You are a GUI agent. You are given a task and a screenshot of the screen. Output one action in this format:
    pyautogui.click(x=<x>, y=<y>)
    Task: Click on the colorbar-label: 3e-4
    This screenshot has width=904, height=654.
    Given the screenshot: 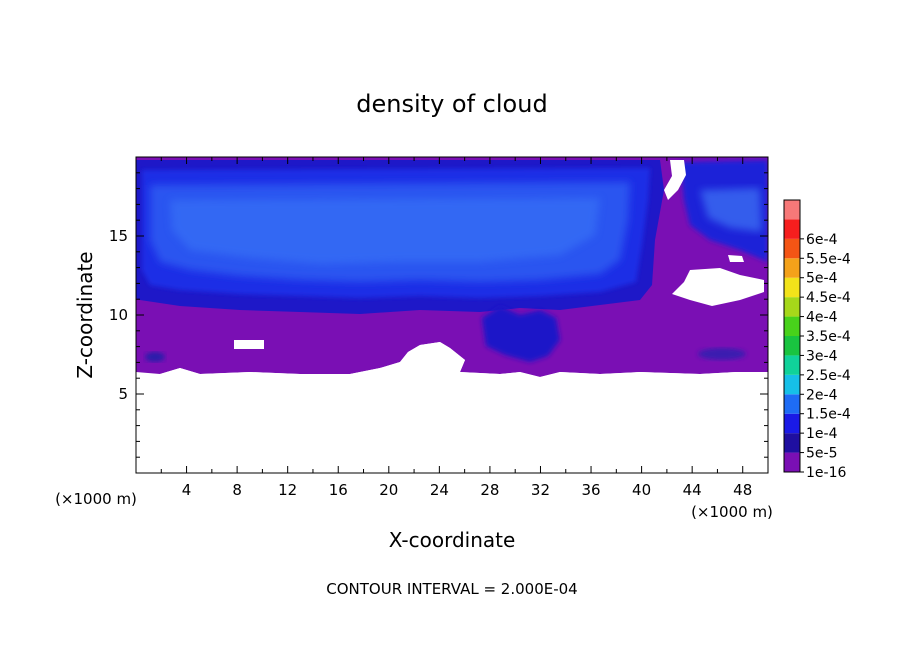 What is the action you would take?
    pyautogui.click(x=822, y=356)
    